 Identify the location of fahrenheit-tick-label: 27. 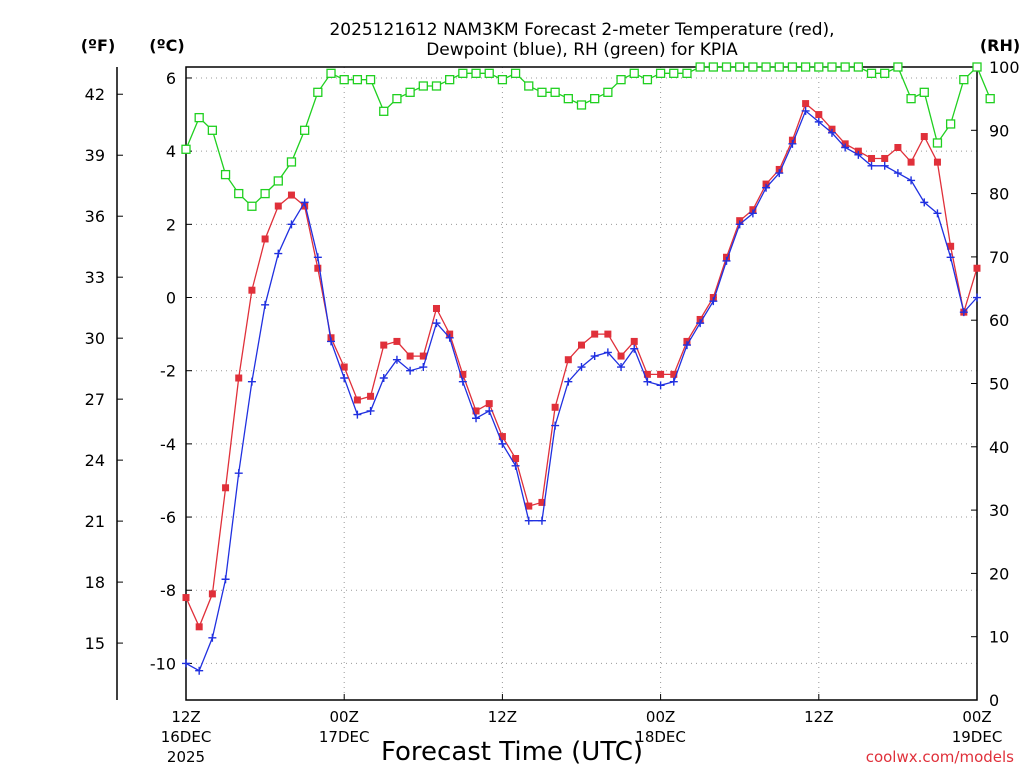
(95, 399).